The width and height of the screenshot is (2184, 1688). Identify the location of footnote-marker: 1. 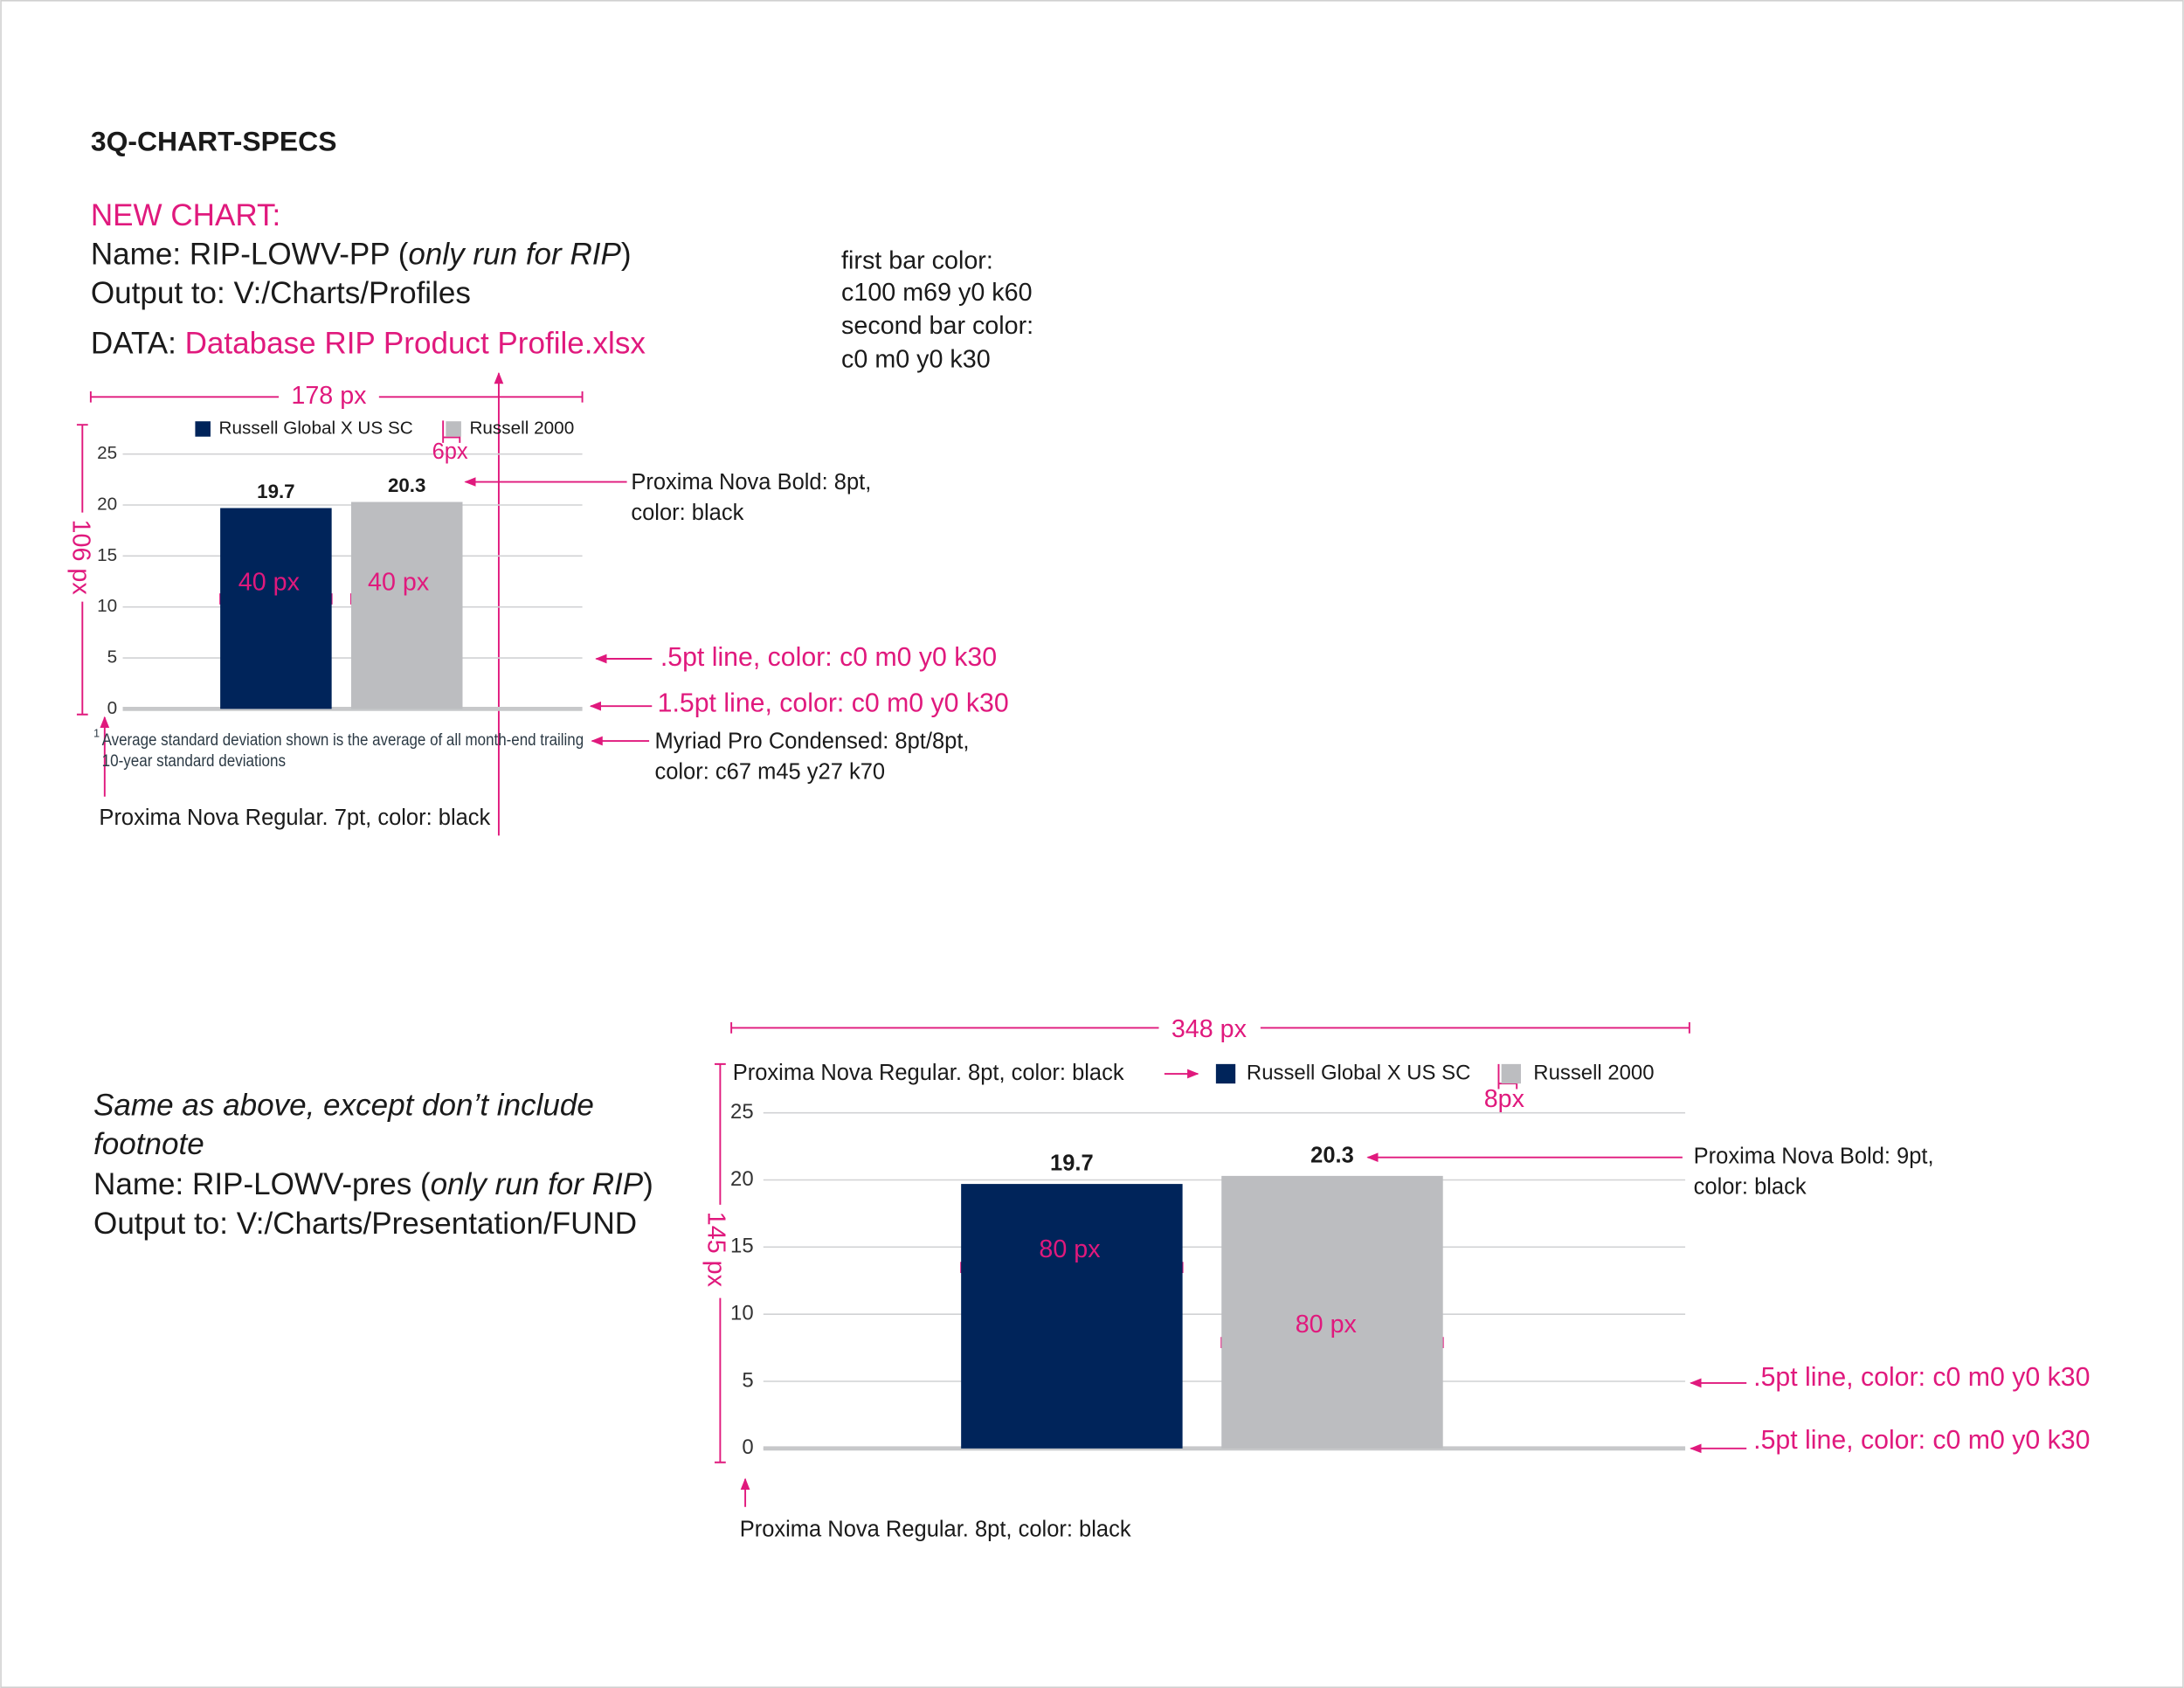
(96, 732).